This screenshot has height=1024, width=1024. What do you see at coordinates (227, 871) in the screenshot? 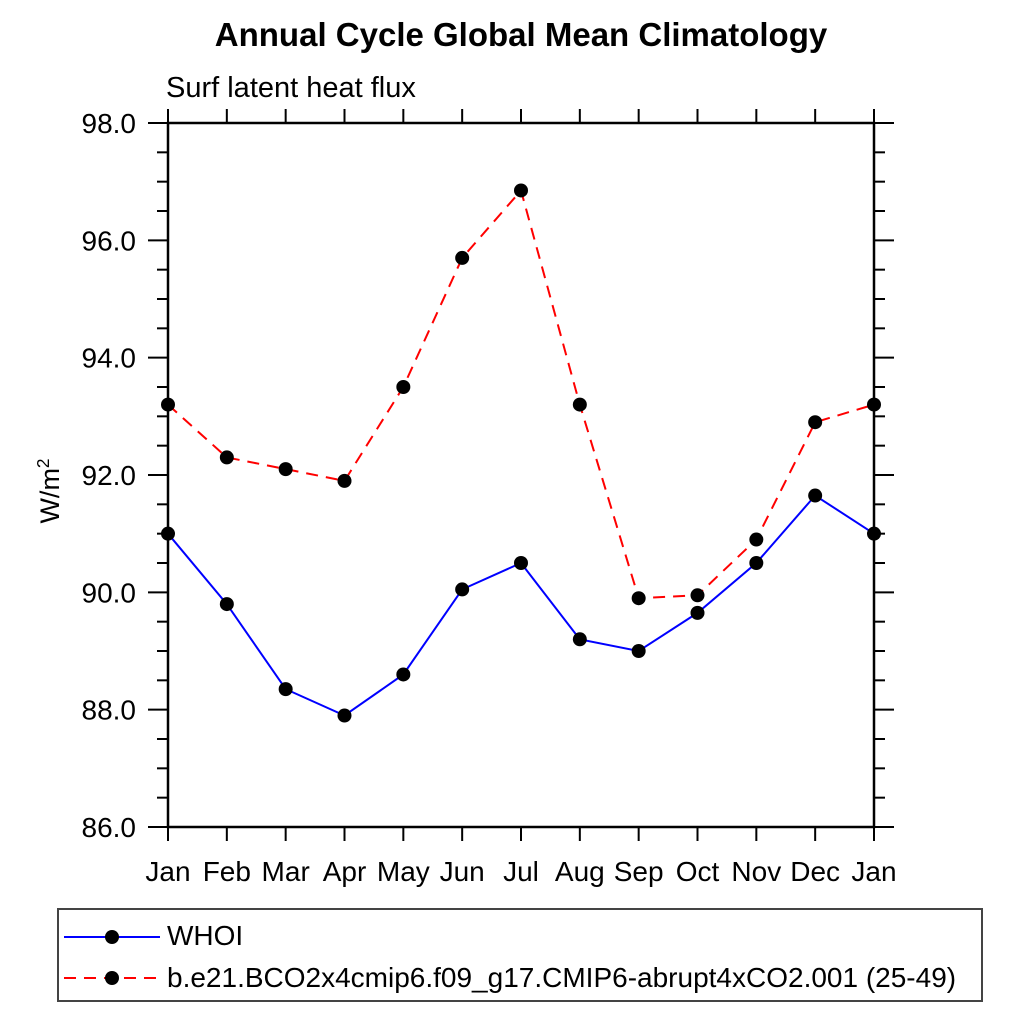
I see `x-tick-label: Feb` at bounding box center [227, 871].